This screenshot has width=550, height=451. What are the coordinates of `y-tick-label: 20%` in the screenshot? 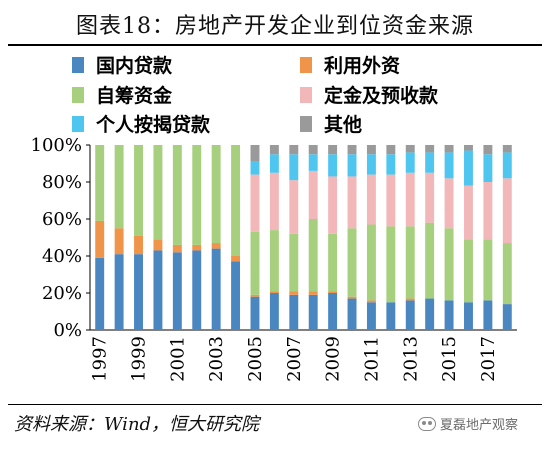 It's located at (62, 293).